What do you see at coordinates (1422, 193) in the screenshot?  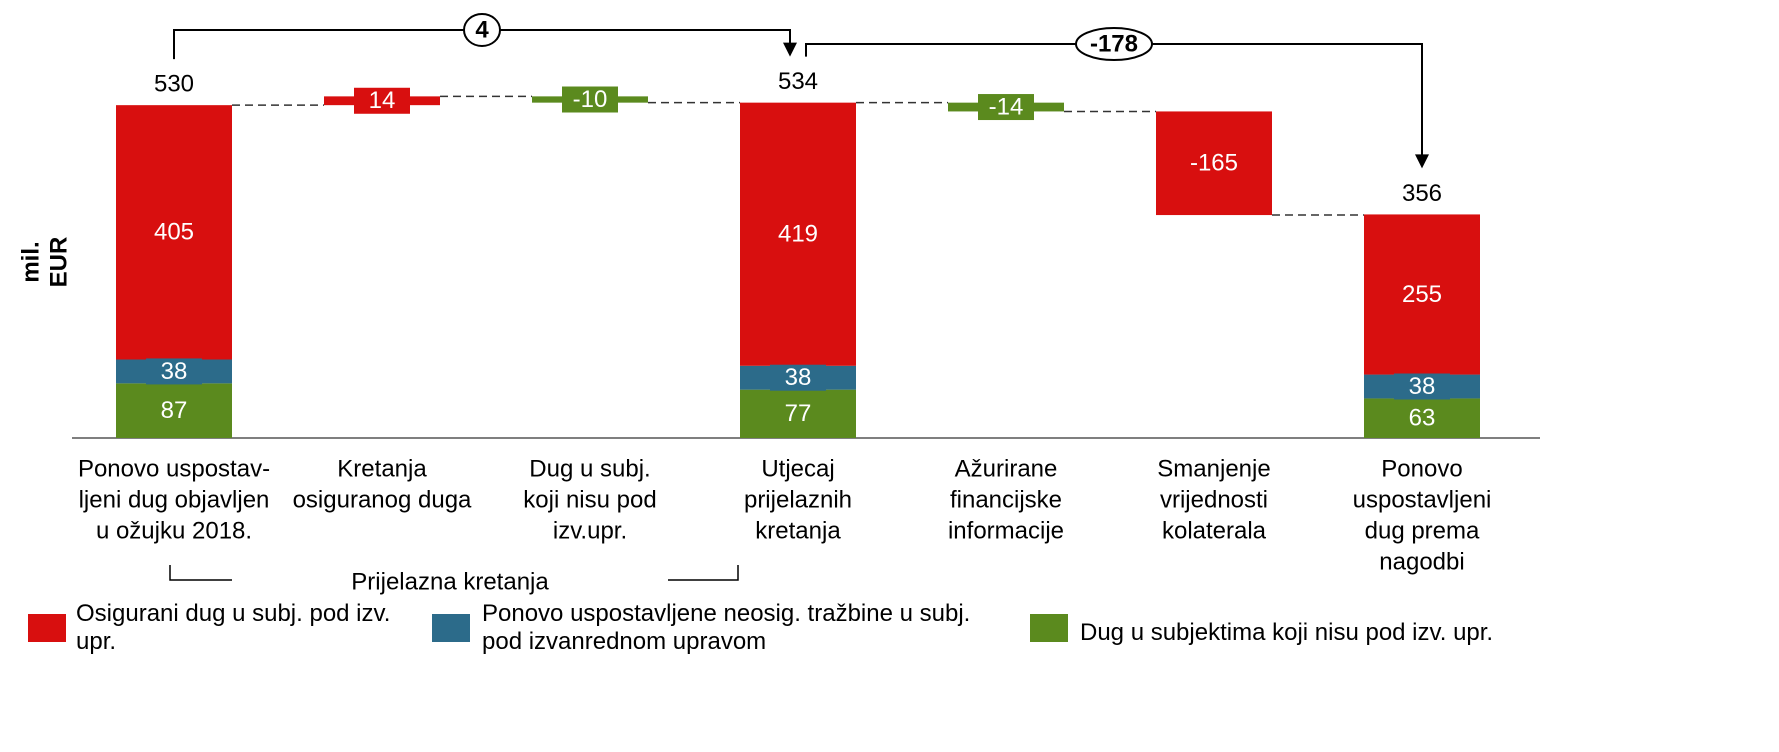 I see `total-label: 356` at bounding box center [1422, 193].